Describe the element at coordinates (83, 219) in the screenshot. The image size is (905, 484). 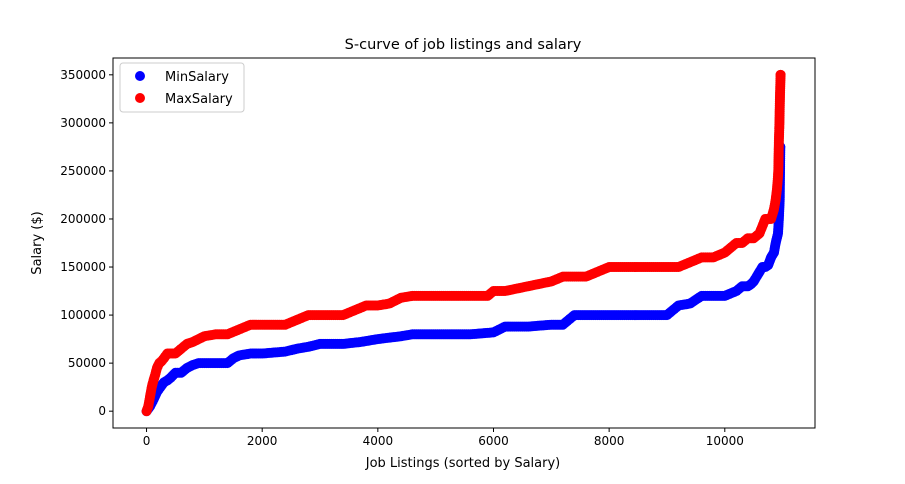
I see `y-tick-label: 200000` at that location.